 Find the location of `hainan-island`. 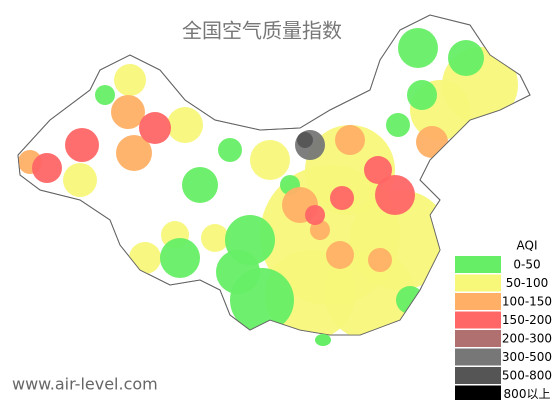

hainan-island is located at coordinates (323, 340).